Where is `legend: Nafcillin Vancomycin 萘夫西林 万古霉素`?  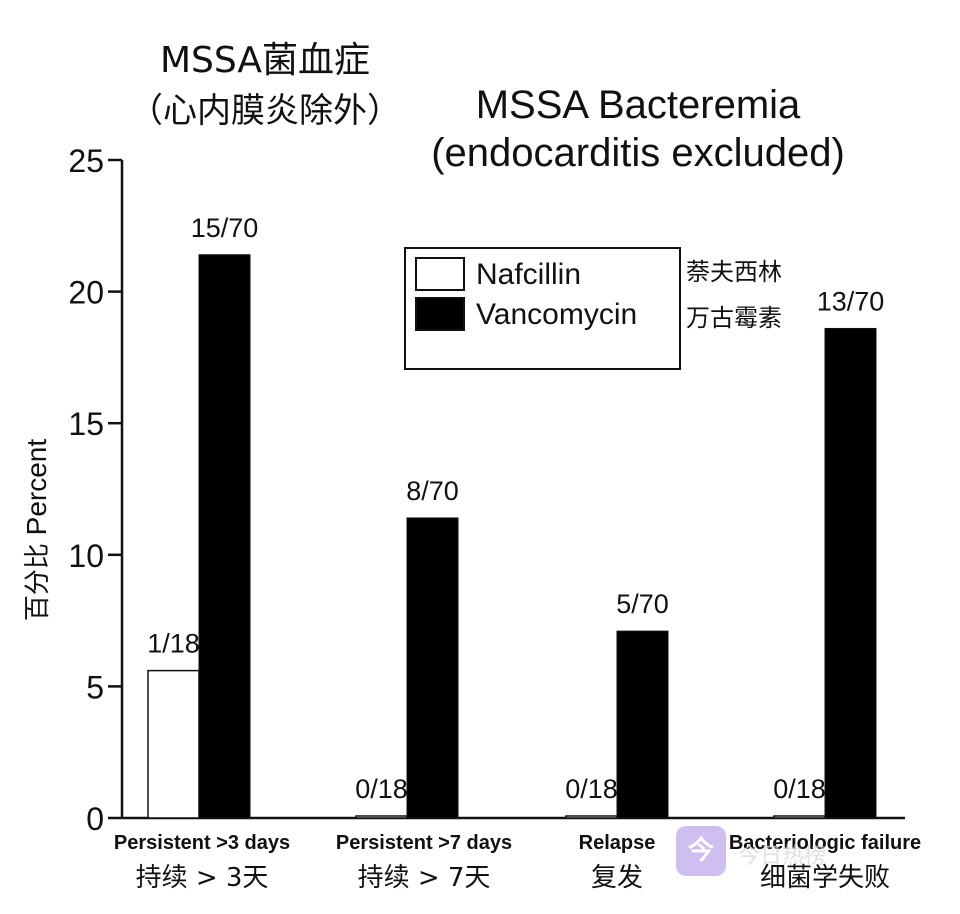 legend: Nafcillin Vancomycin 萘夫西林 万古霉素 is located at coordinates (593, 308).